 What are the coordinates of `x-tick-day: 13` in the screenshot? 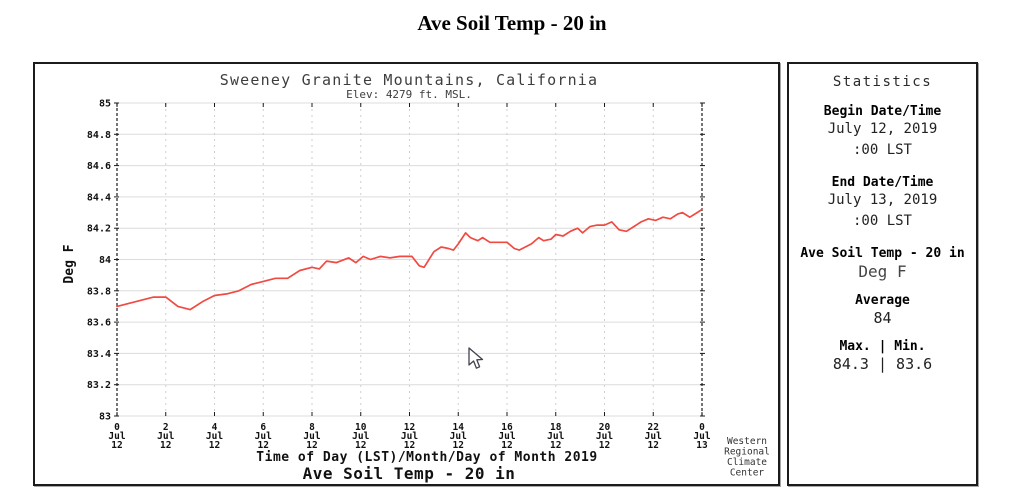 It's located at (702, 445).